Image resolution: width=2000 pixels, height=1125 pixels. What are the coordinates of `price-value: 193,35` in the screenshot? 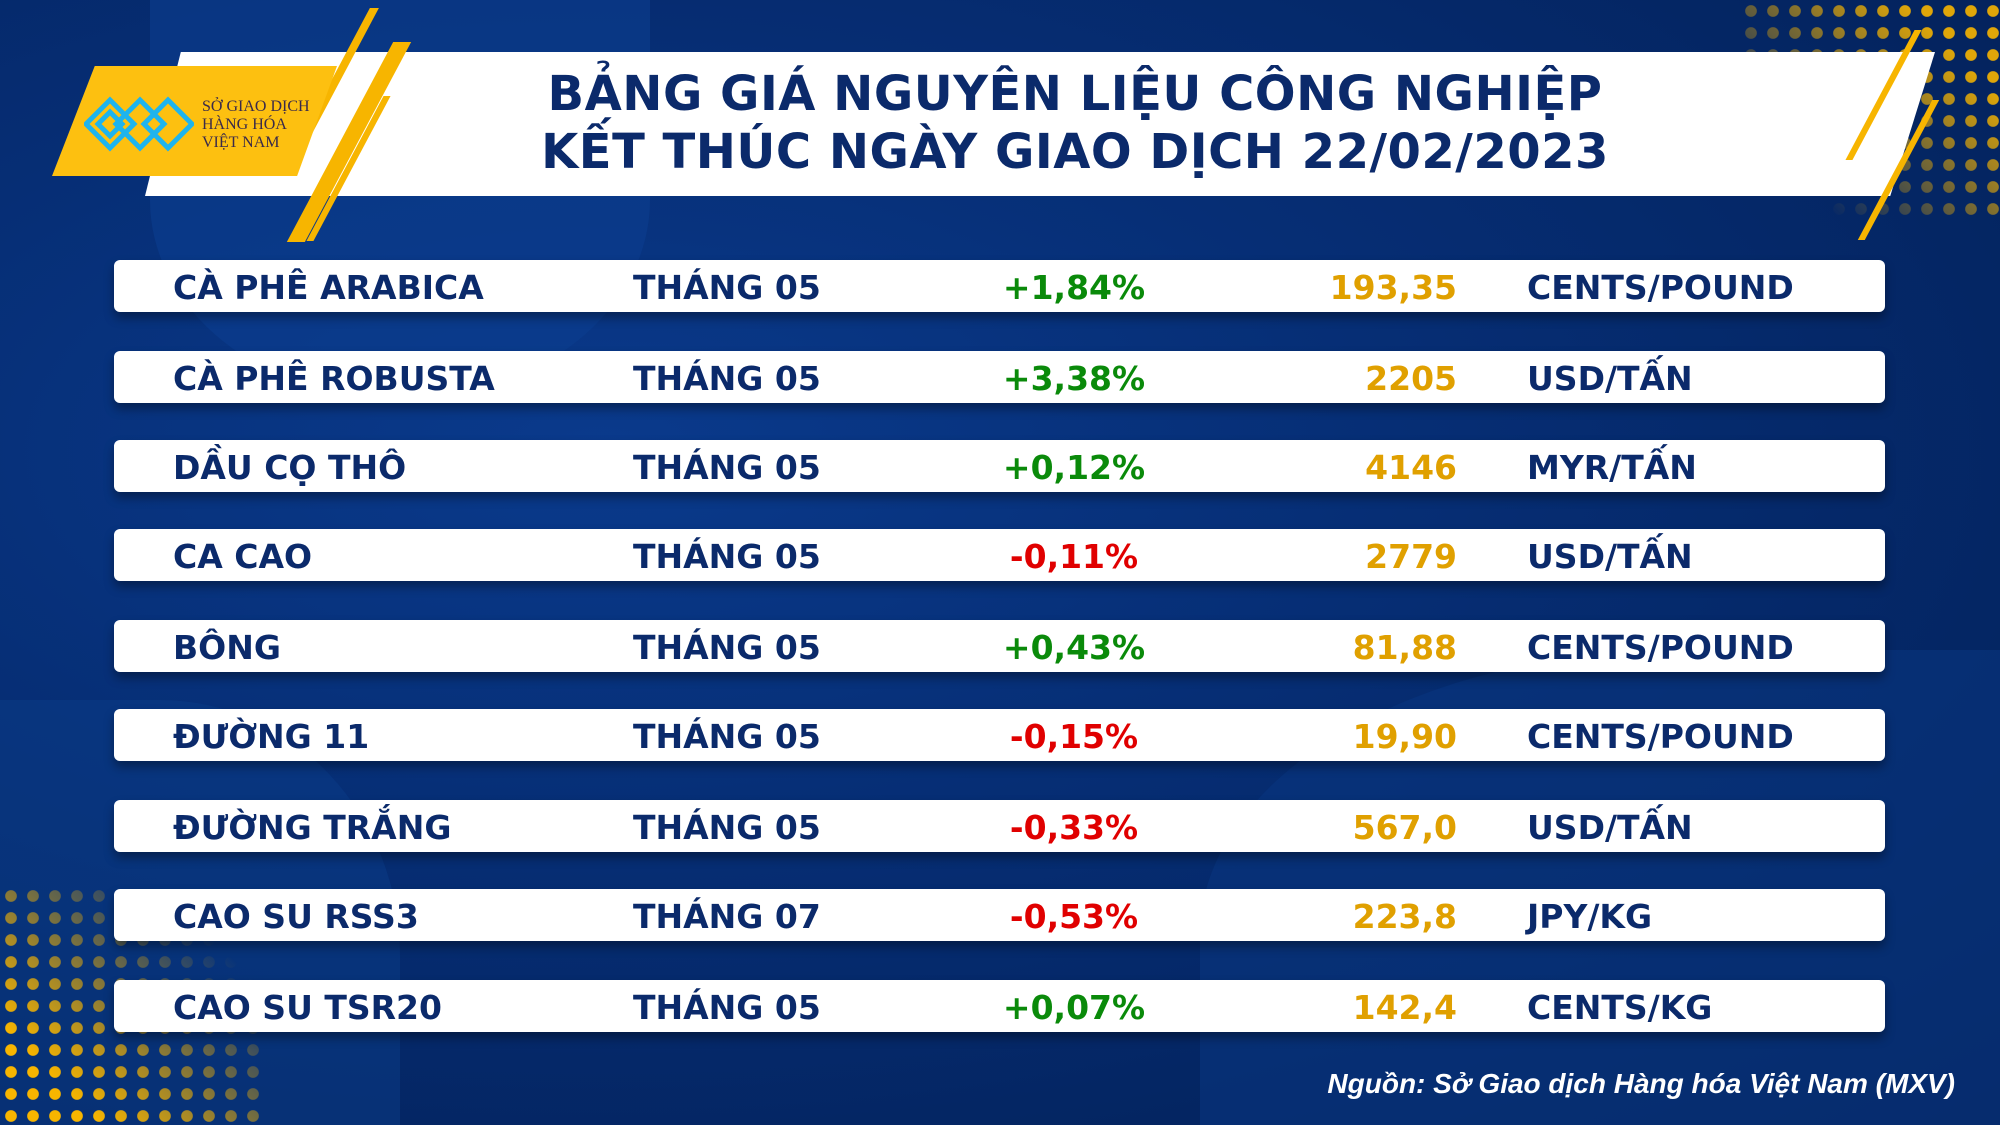 It's located at (1393, 287).